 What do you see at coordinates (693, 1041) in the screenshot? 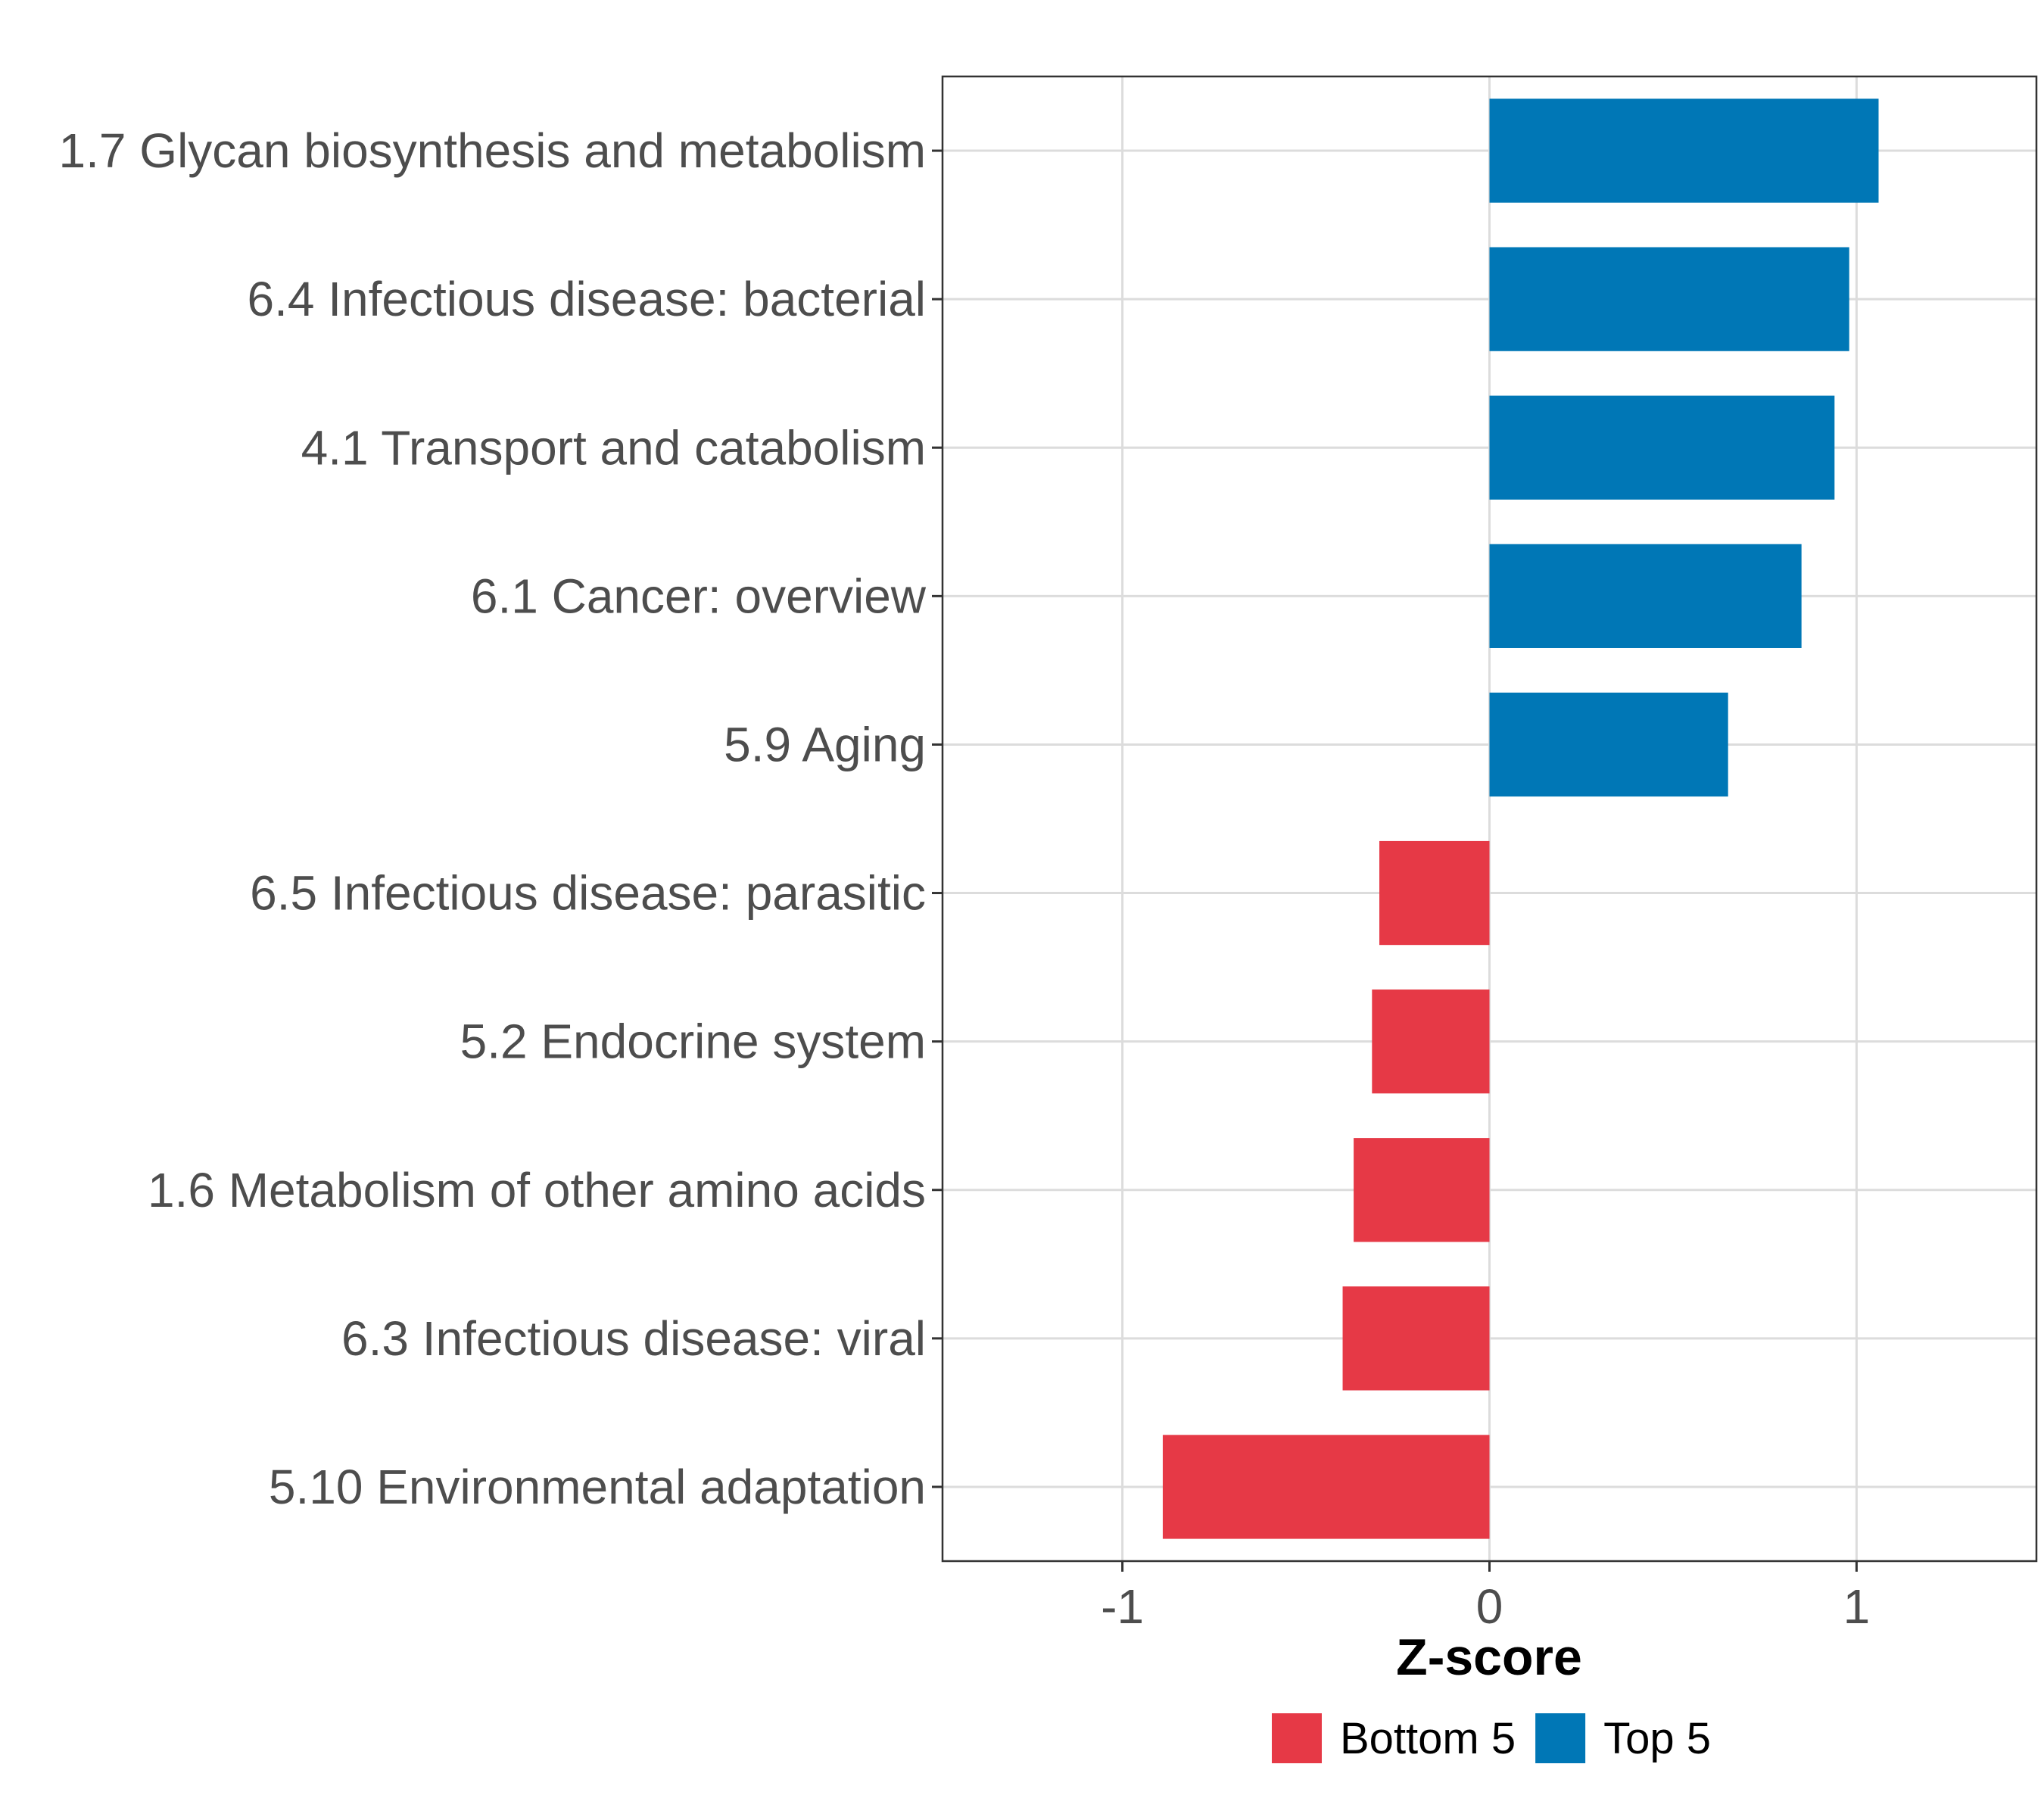
I see `category-label: 5.2 Endocrine system` at bounding box center [693, 1041].